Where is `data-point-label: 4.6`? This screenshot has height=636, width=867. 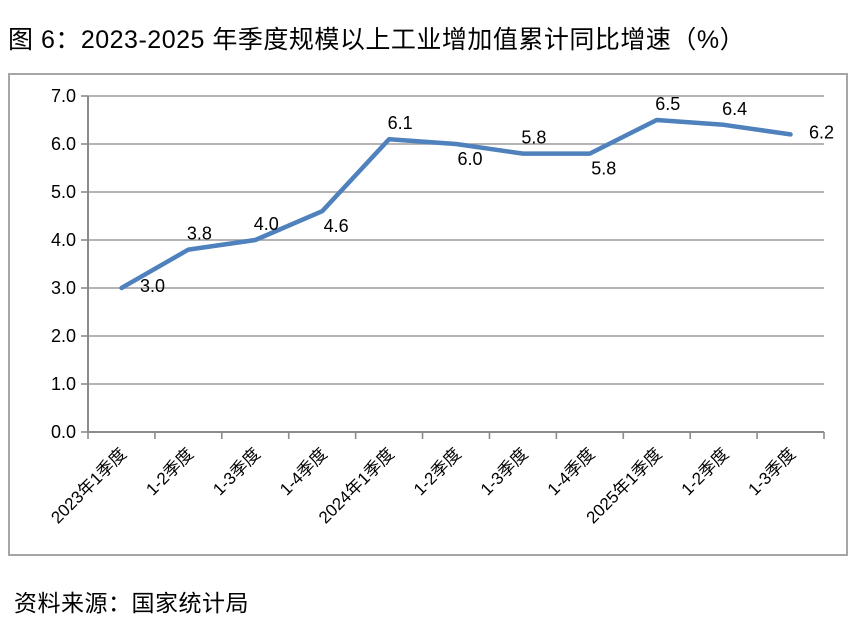 data-point-label: 4.6 is located at coordinates (336, 226).